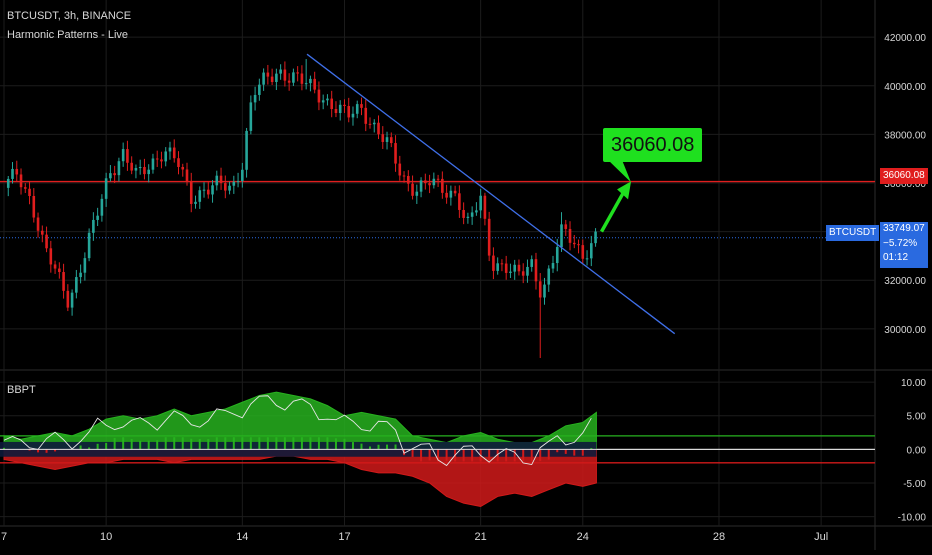 Image resolution: width=932 pixels, height=555 pixels. Describe the element at coordinates (821, 537) in the screenshot. I see `x-tick-label: Jul` at that location.